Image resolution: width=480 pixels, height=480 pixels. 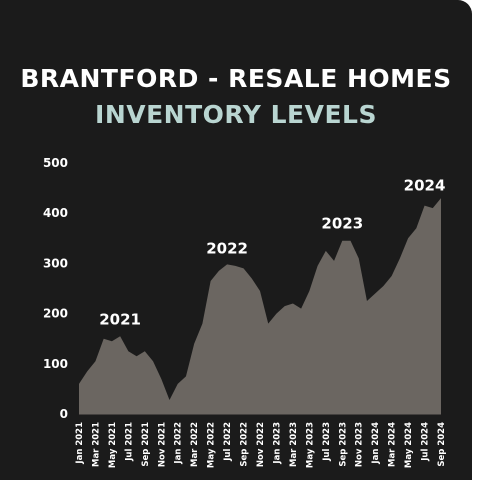 What do you see at coordinates (146, 444) in the screenshot?
I see `x-tick-label: Sep 2021` at bounding box center [146, 444].